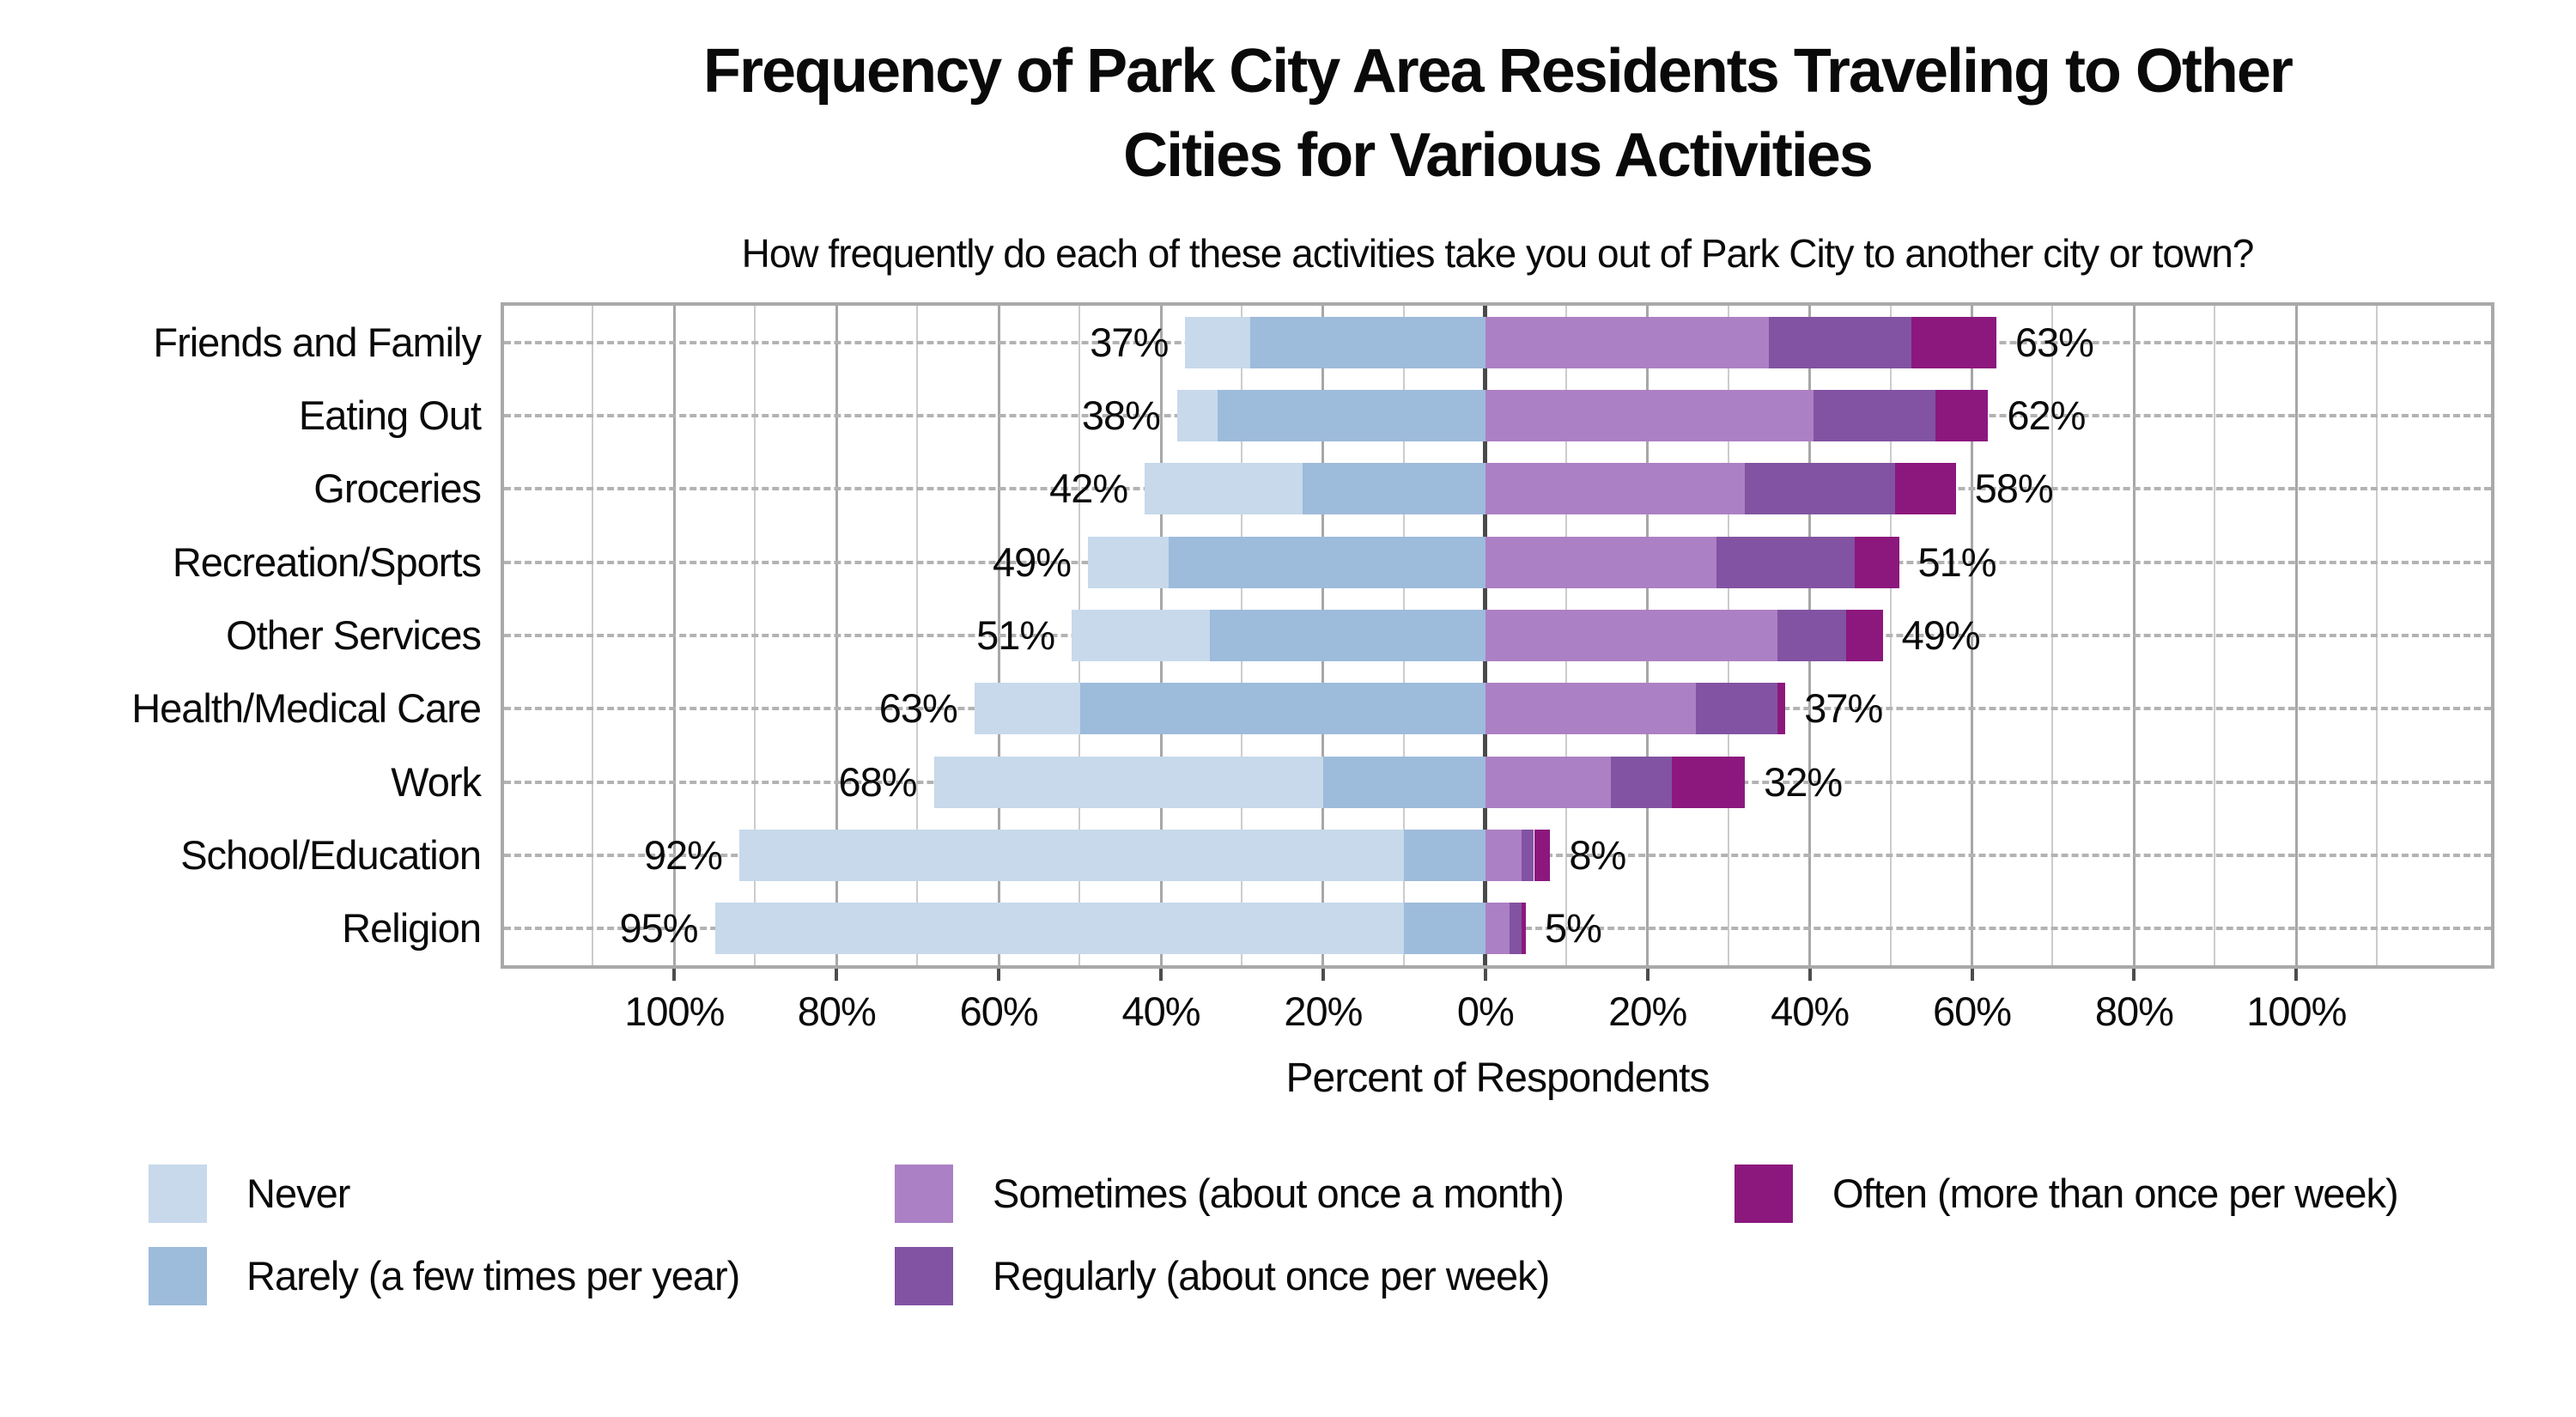 The width and height of the screenshot is (2576, 1417). What do you see at coordinates (2047, 415) in the screenshot?
I see `right-total-label: 62%` at bounding box center [2047, 415].